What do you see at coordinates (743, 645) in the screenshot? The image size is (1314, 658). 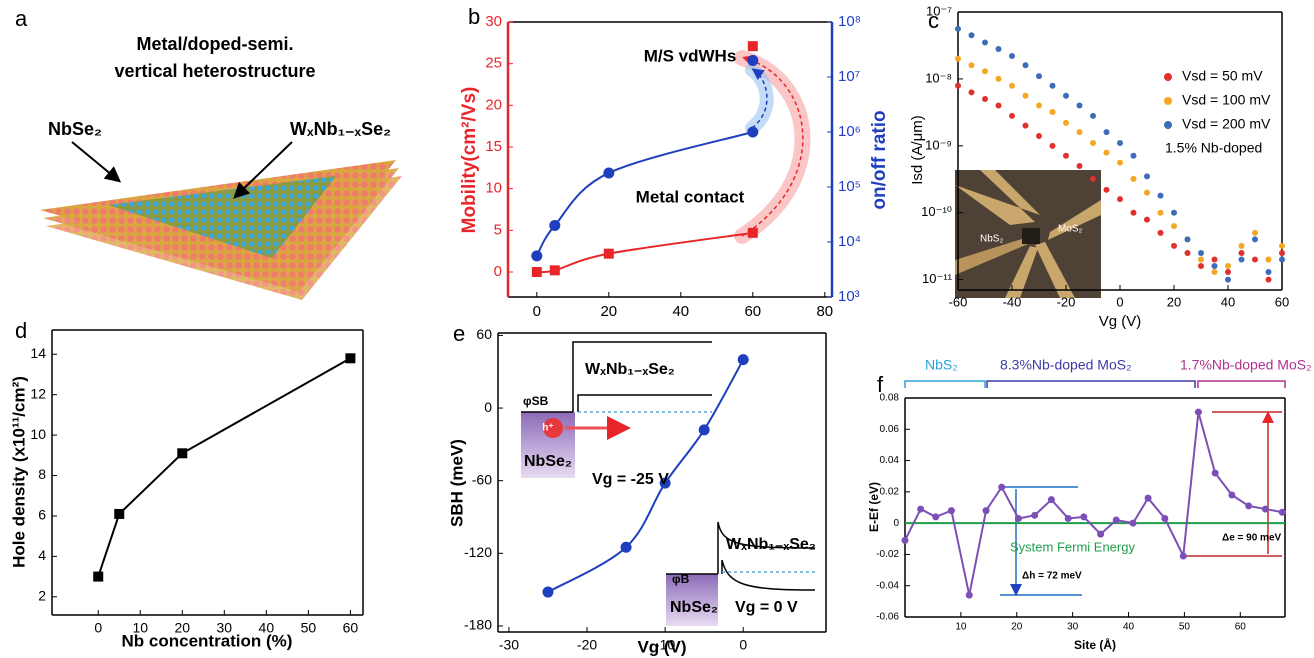 I see `x-tick-label: 0` at bounding box center [743, 645].